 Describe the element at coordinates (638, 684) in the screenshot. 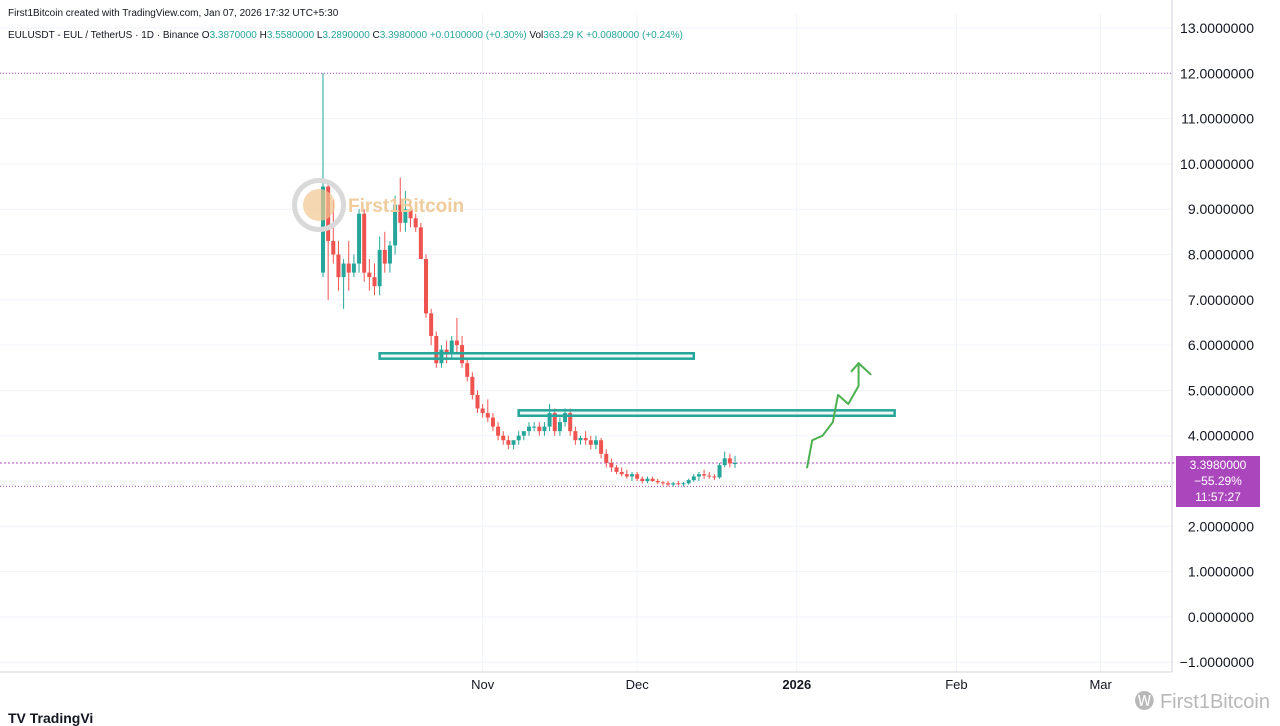

I see `x-tick-label: Dec` at that location.